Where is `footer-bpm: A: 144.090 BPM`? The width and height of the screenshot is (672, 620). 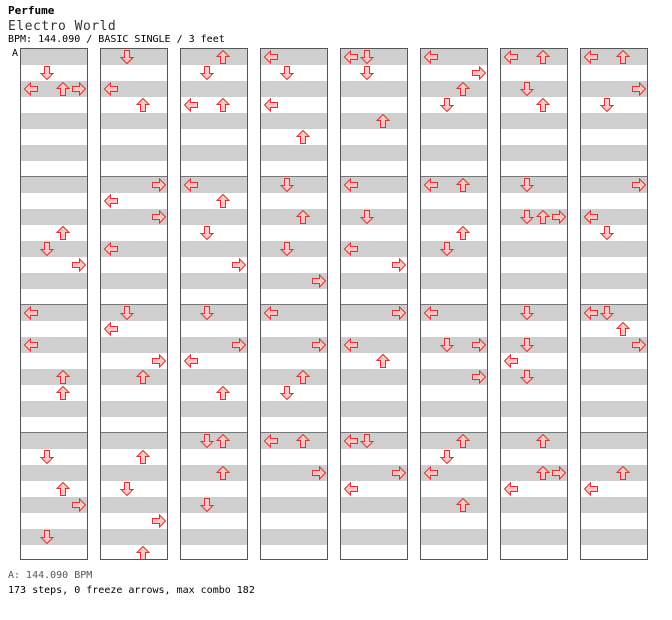 footer-bpm: A: 144.090 BPM is located at coordinates (50, 575).